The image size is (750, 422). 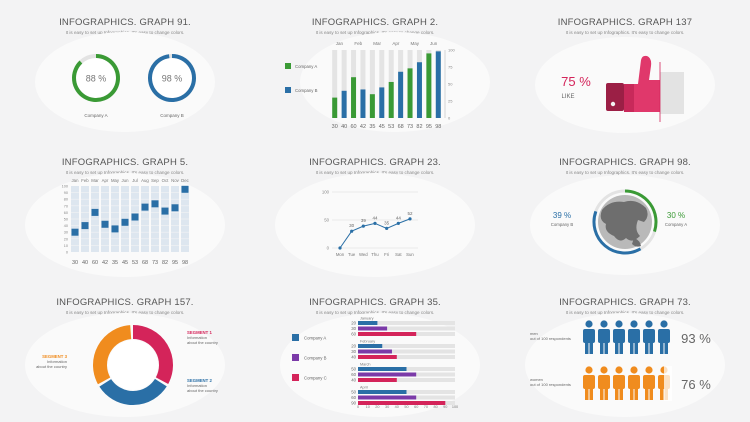 What do you see at coordinates (326, 220) in the screenshot?
I see `y-tick-label: 50` at bounding box center [326, 220].